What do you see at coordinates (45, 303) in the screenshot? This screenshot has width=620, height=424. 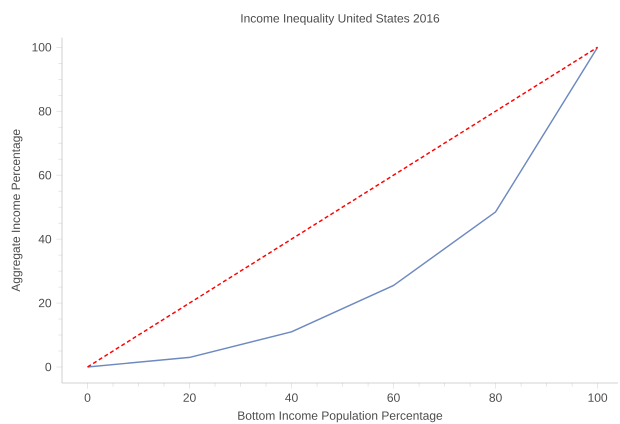 I see `y-tick-label: 20` at bounding box center [45, 303].